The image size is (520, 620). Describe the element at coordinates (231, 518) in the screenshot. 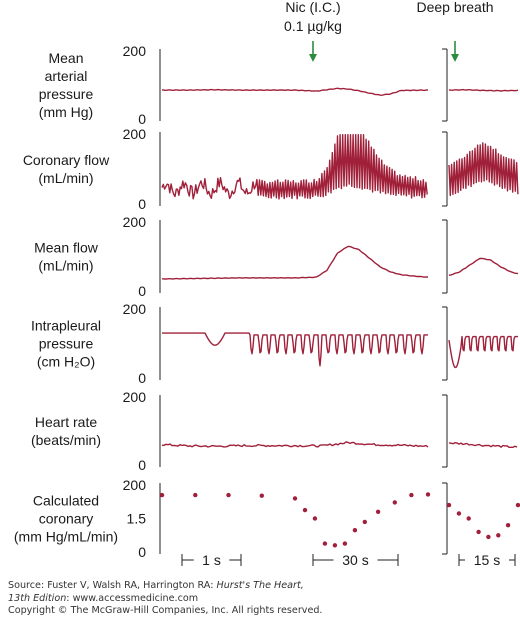

I see `panel-resistance: Calculated coronary (mm Hg/mL/min) 200 1.5 0` at that location.